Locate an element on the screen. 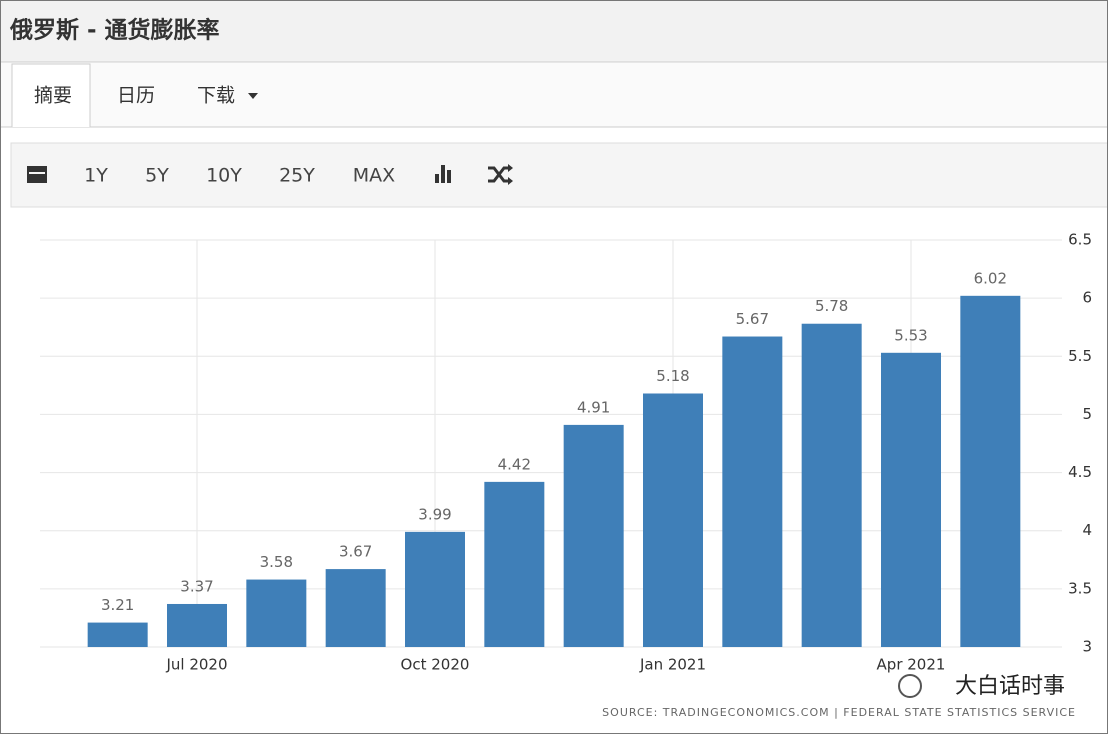 The image size is (1108, 734). y-tick-label: 5 is located at coordinates (1087, 414).